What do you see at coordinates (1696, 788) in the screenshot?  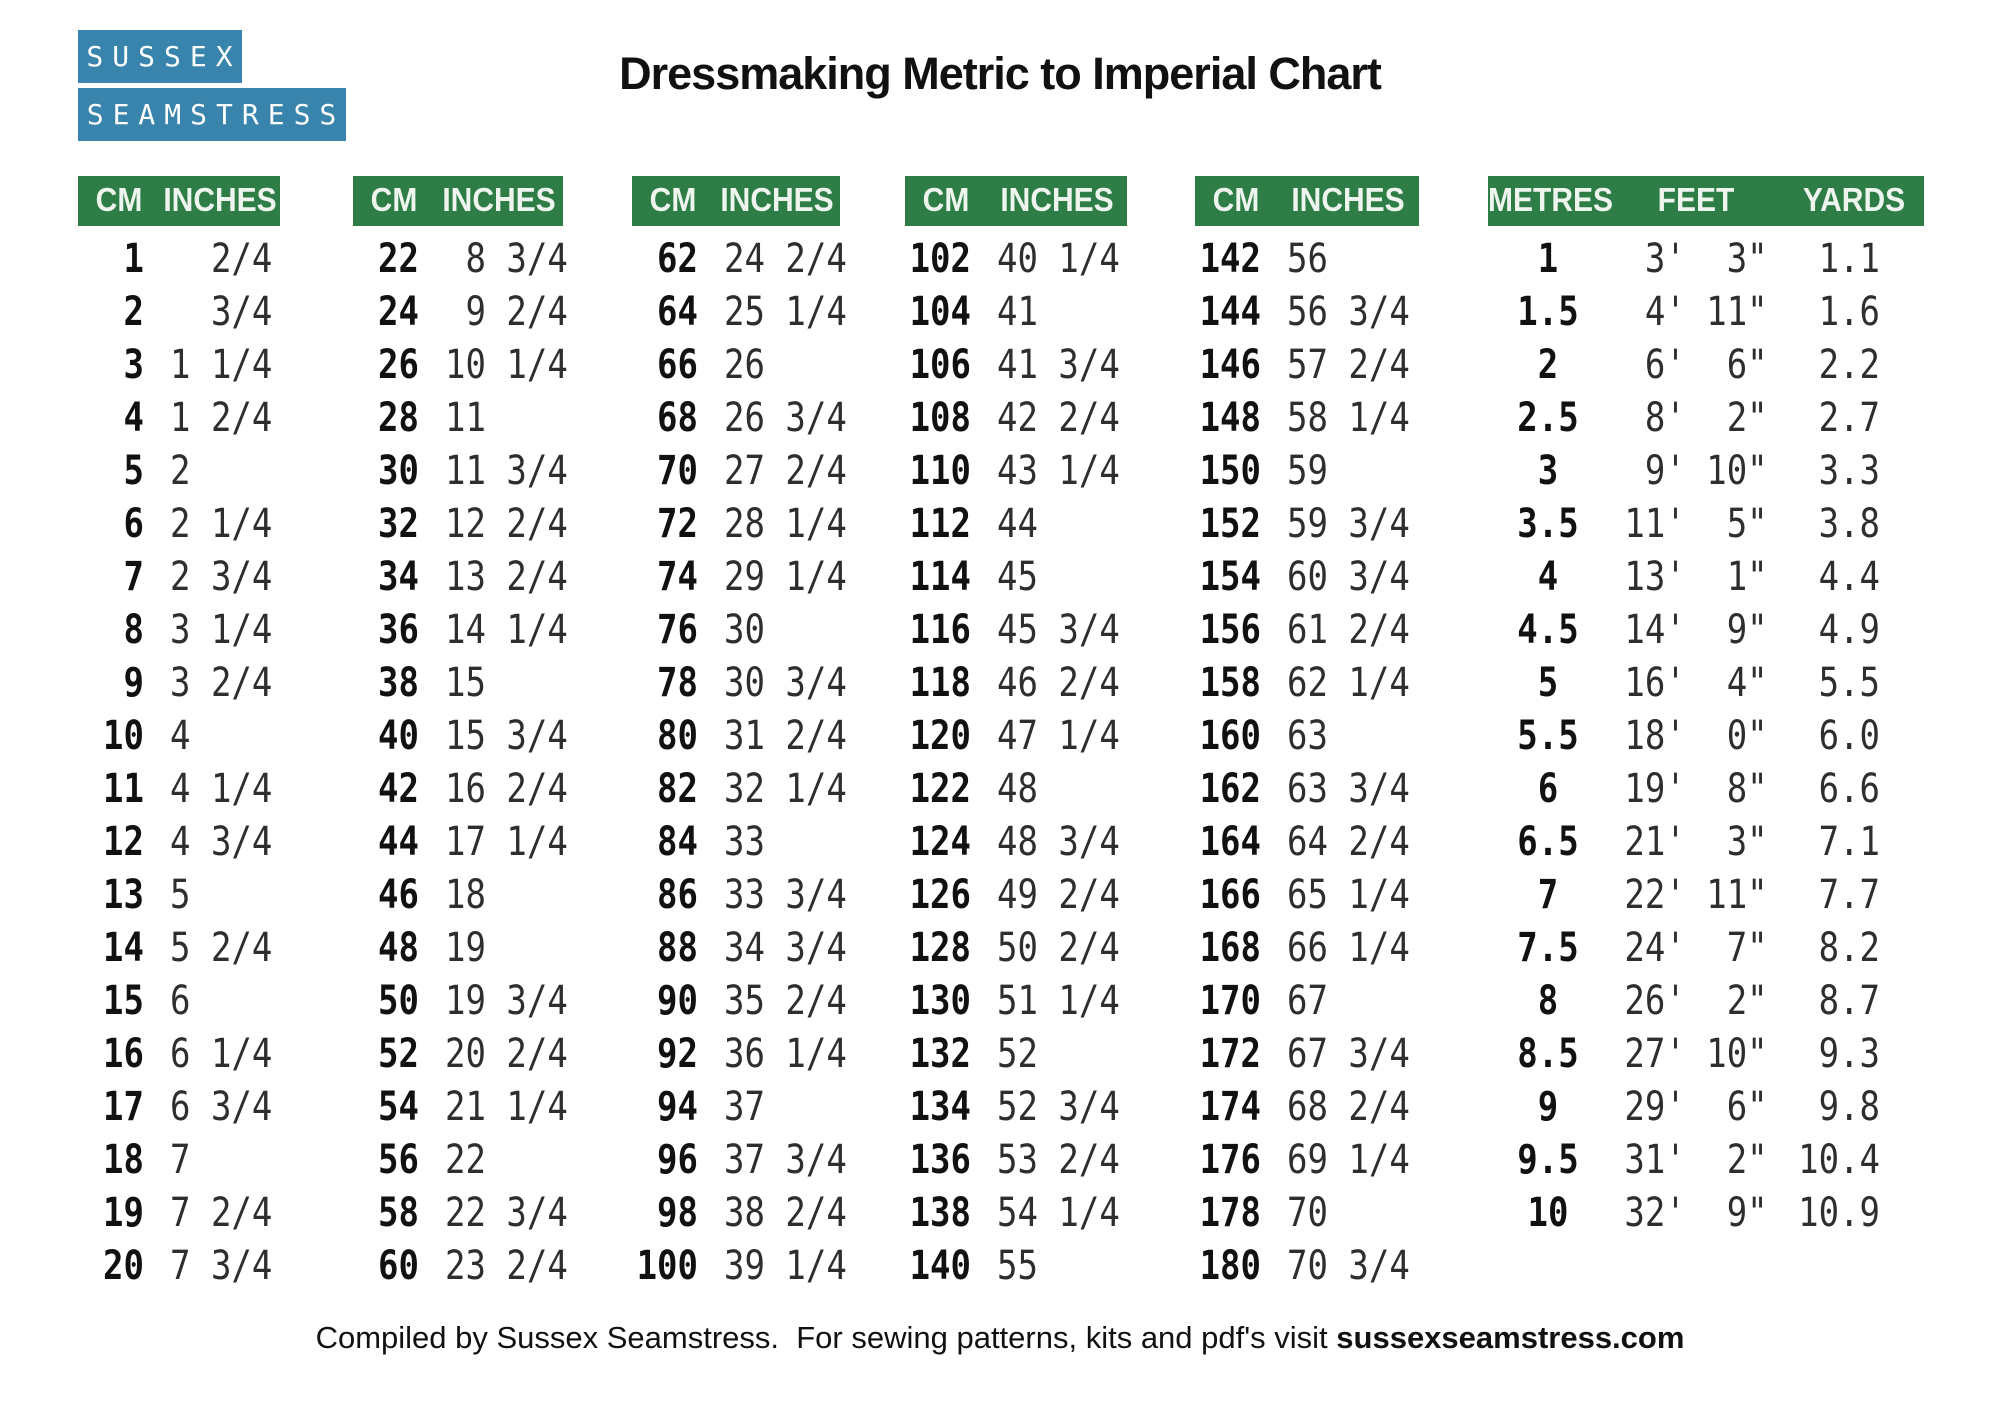 I see `table-cell: 19' 8"` at bounding box center [1696, 788].